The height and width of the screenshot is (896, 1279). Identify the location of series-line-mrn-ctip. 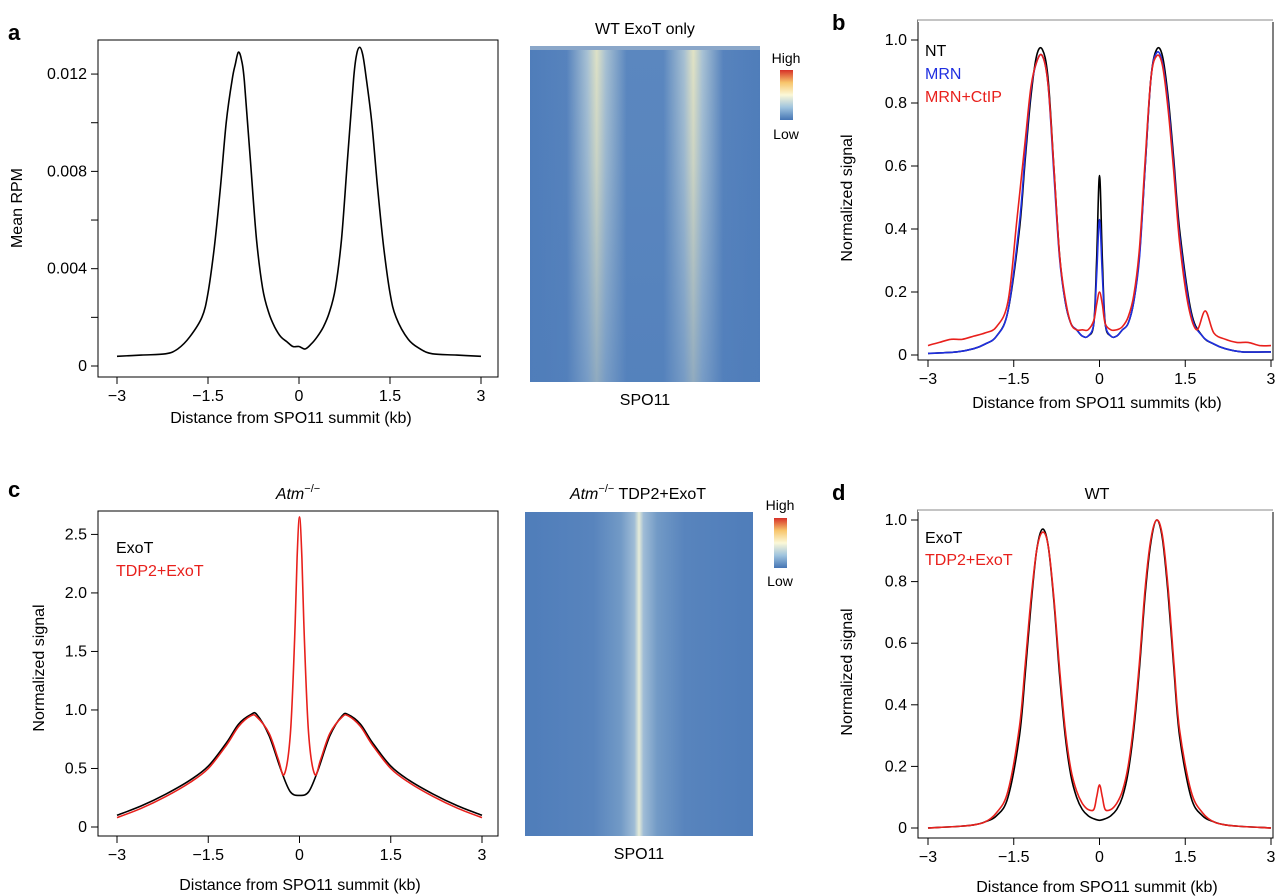
(1099, 200).